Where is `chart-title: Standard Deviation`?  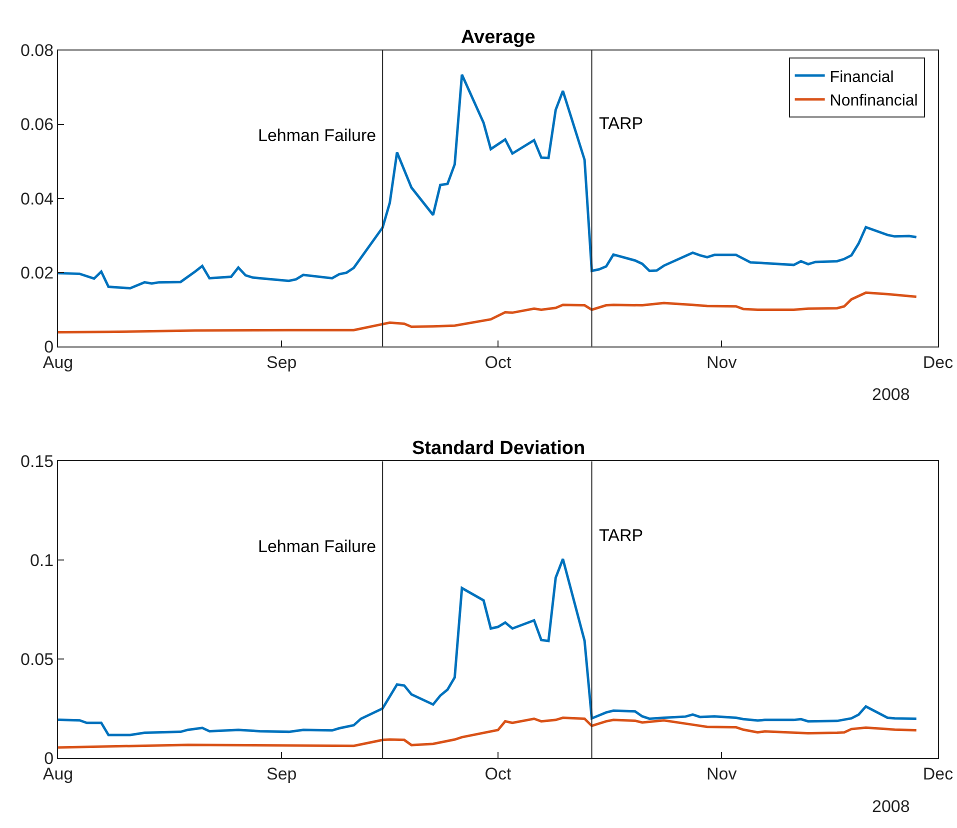
chart-title: Standard Deviation is located at coordinates (499, 448).